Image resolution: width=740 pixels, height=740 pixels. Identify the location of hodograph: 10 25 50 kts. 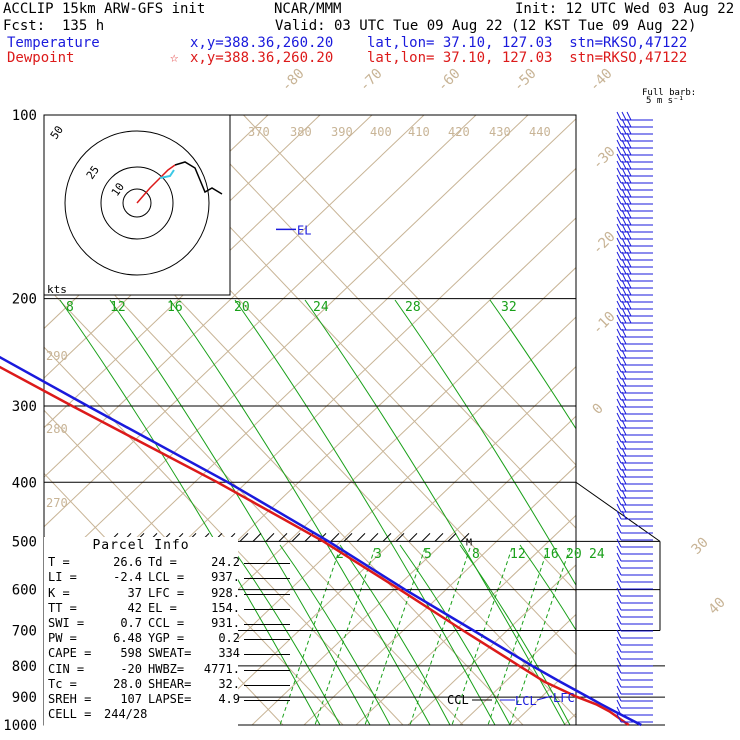
(137, 205).